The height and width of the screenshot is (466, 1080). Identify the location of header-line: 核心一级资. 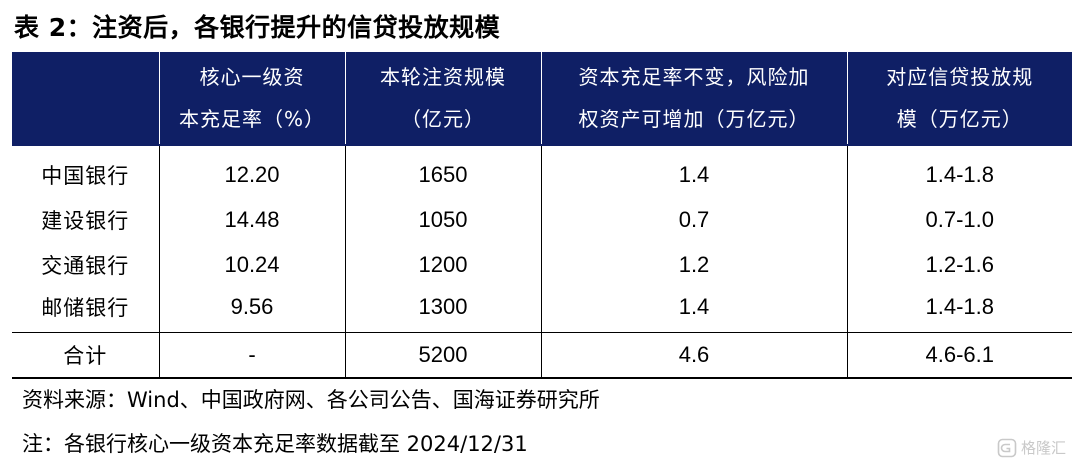
(252, 77).